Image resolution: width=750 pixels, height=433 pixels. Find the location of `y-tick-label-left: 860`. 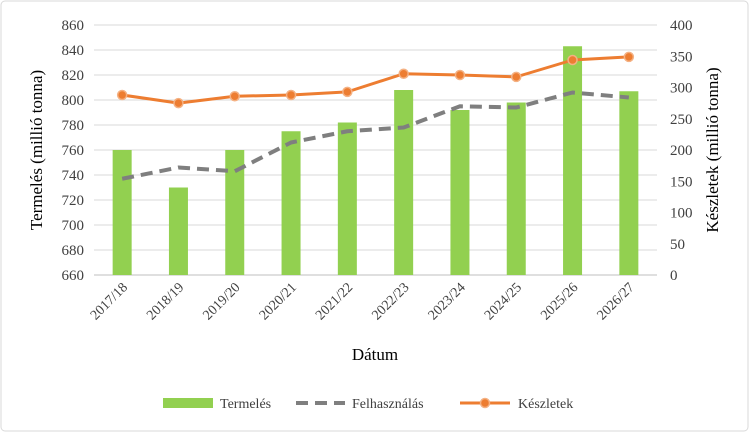

y-tick-label-left: 860 is located at coordinates (73, 26).